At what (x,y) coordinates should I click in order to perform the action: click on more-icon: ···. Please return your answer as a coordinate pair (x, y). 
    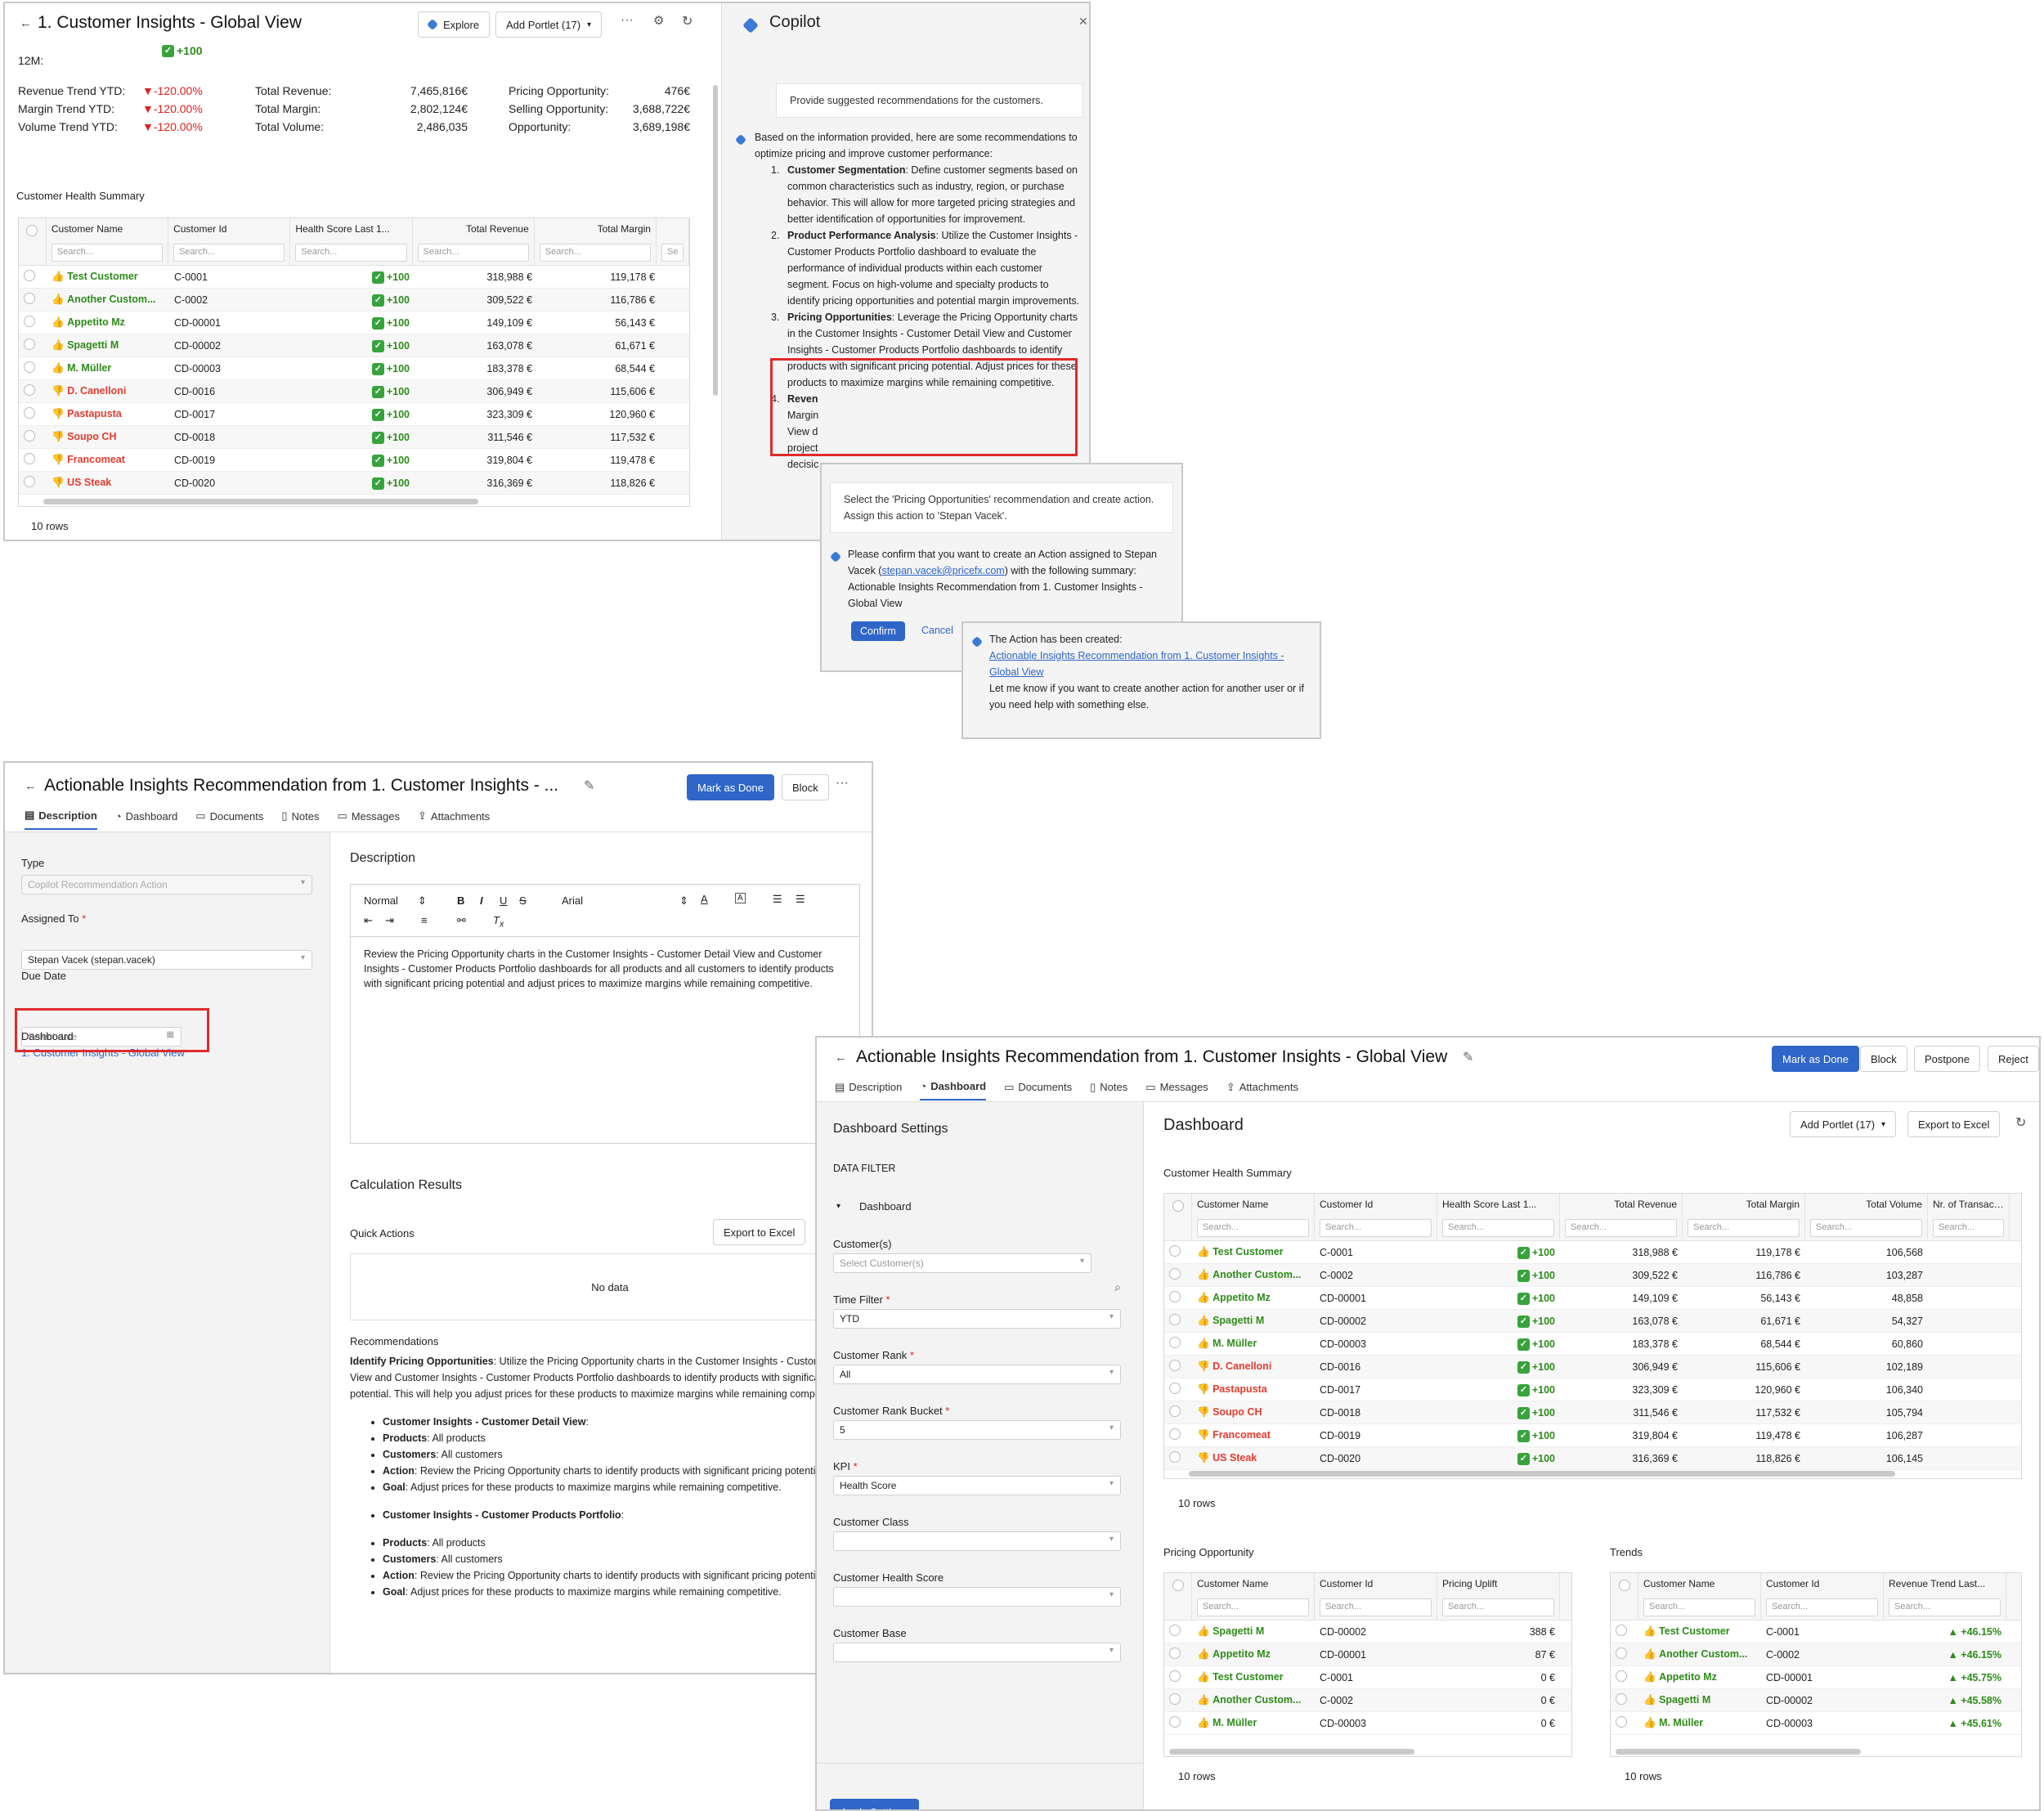
    Looking at the image, I should click on (627, 20).